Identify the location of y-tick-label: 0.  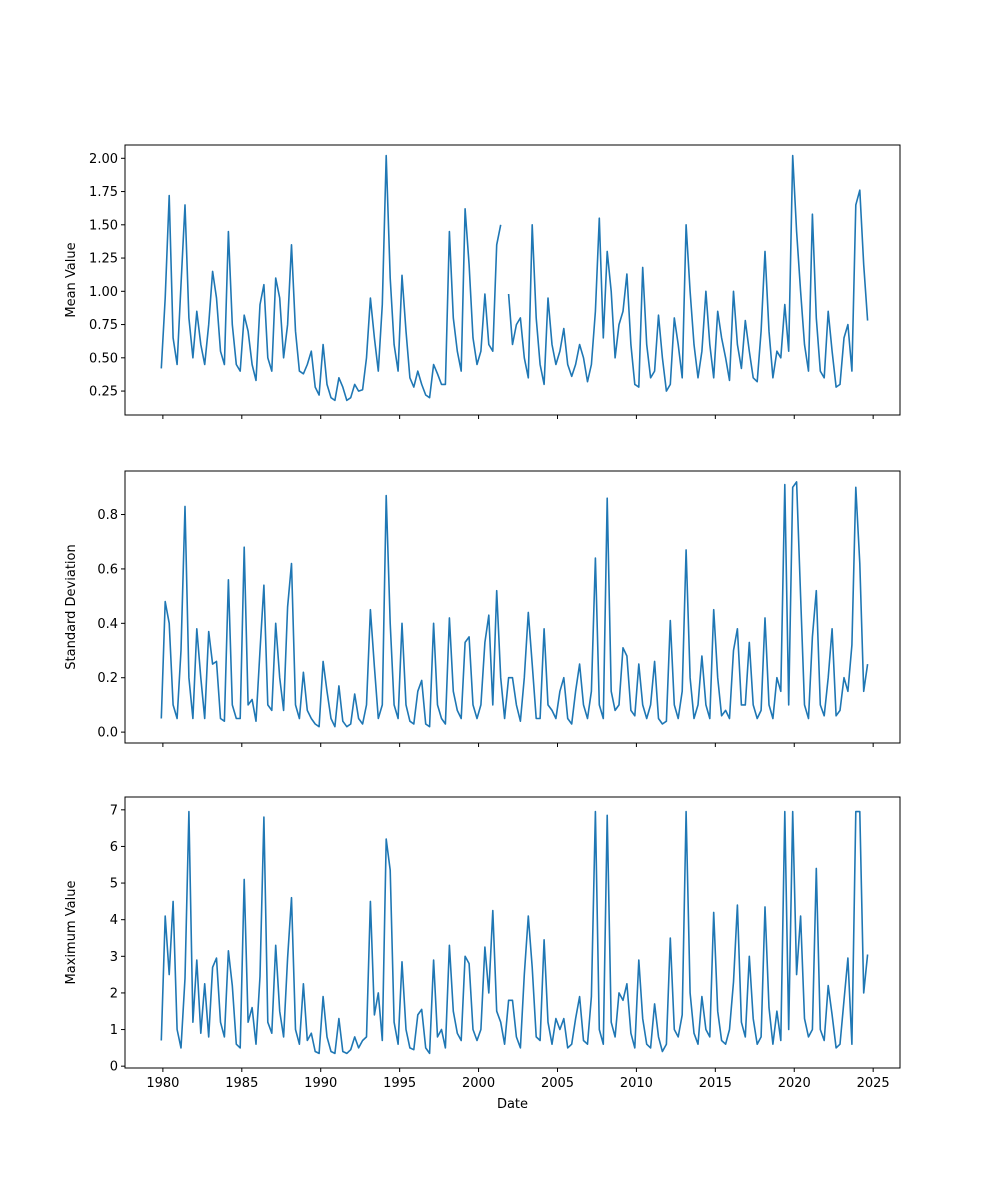
(114, 1067).